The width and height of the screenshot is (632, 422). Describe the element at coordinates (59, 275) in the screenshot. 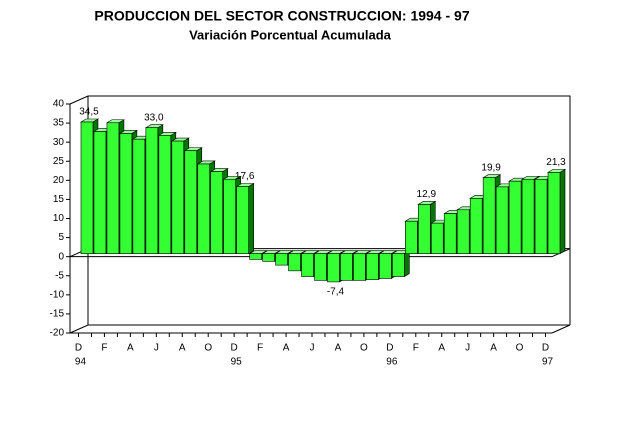

I see `y-tick-label: -5` at that location.